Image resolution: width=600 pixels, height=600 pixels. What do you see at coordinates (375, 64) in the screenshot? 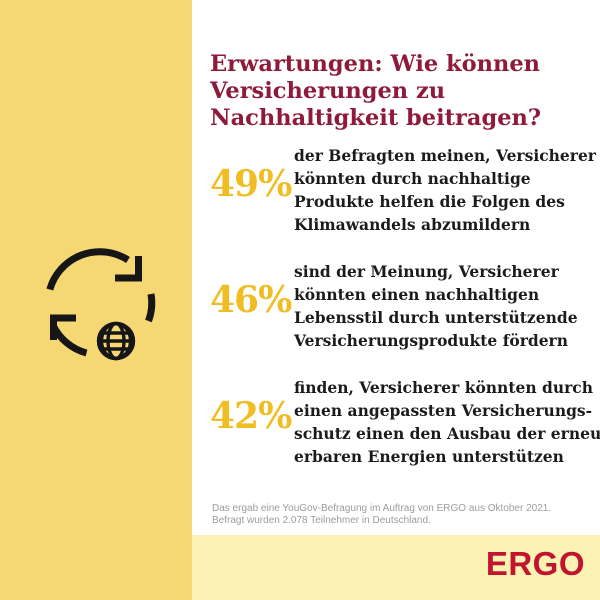
I see `title-line-1: Erwartungen: Wie können` at bounding box center [375, 64].